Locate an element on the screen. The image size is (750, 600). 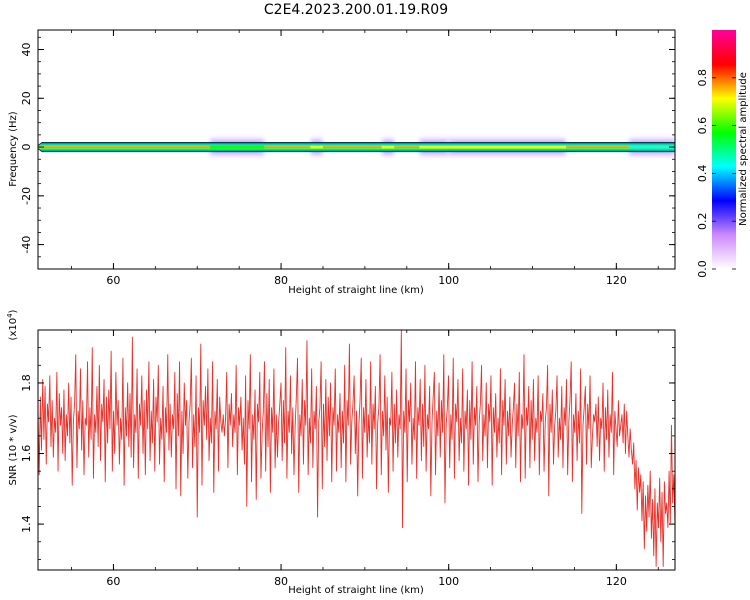
spectrogram-band is located at coordinates (356, 147).